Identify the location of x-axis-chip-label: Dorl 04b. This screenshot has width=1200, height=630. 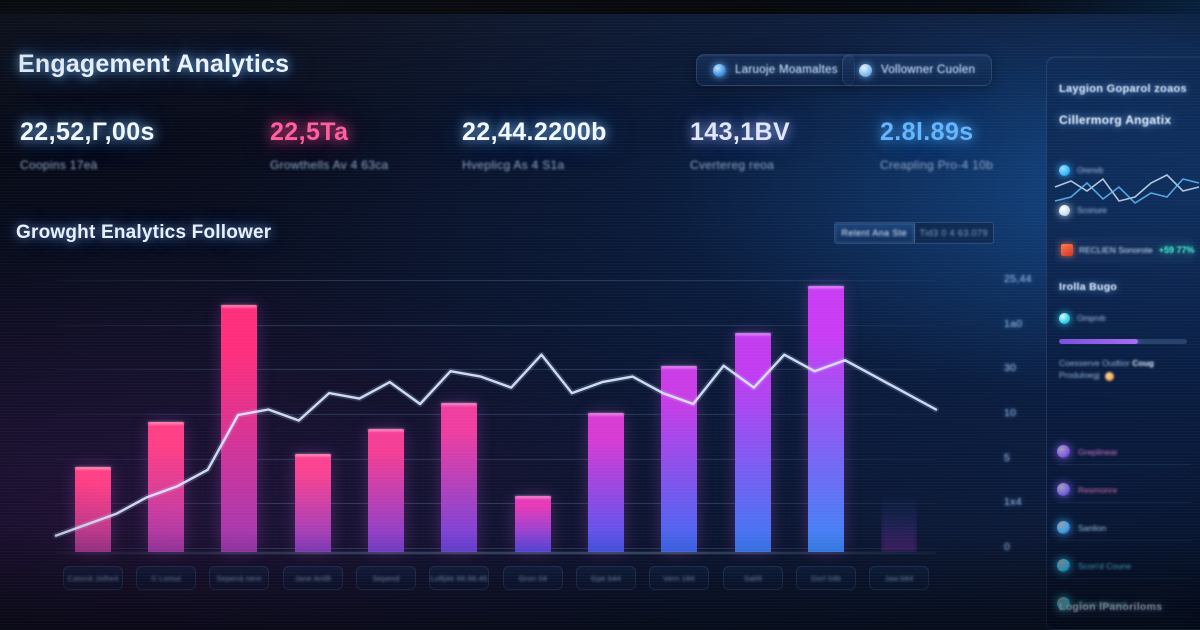
(826, 578).